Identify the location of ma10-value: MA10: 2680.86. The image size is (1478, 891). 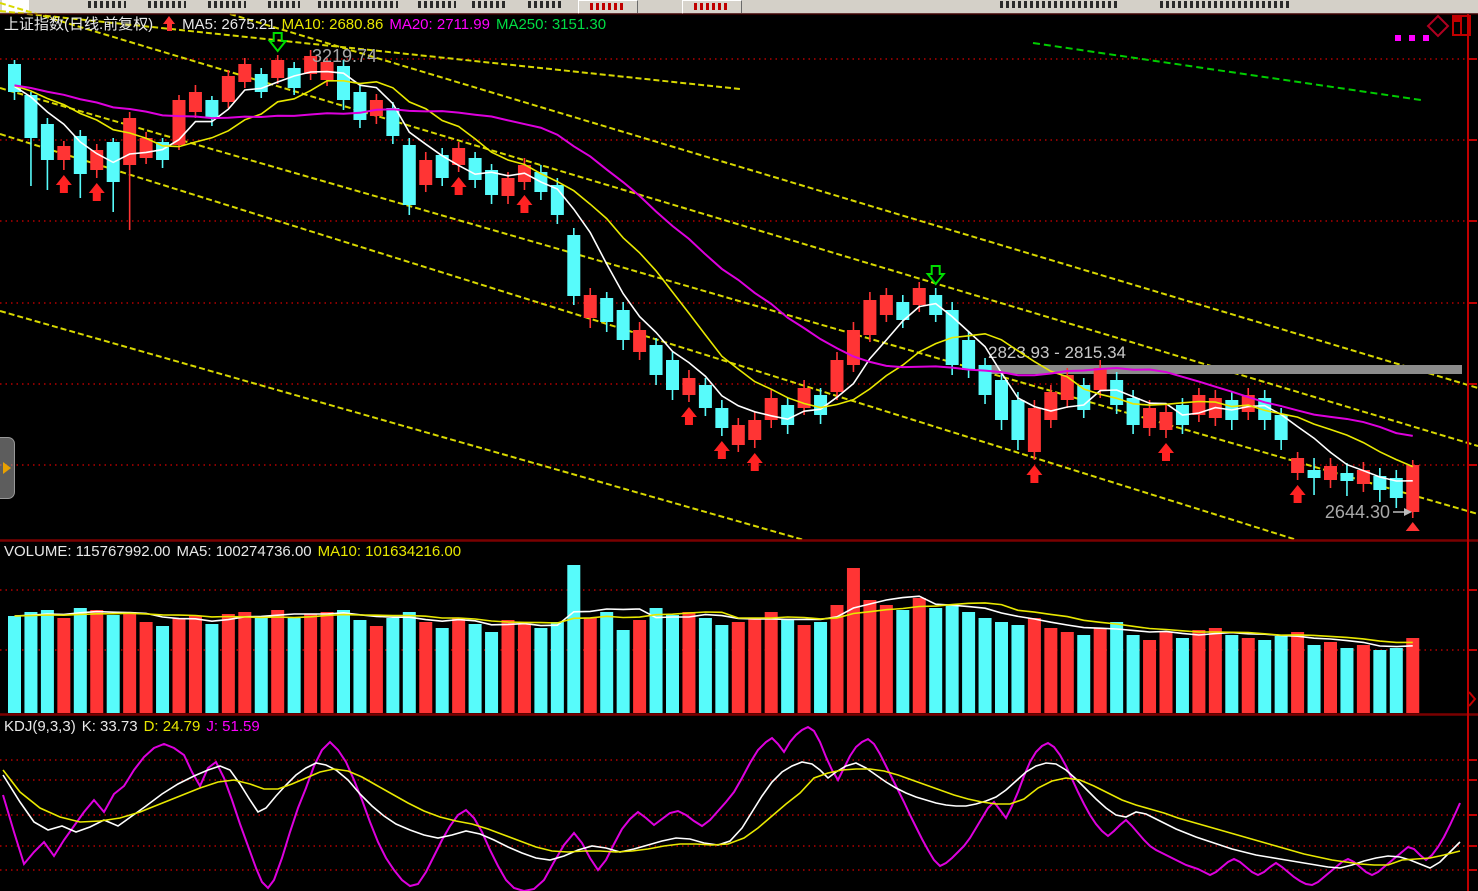
(332, 24).